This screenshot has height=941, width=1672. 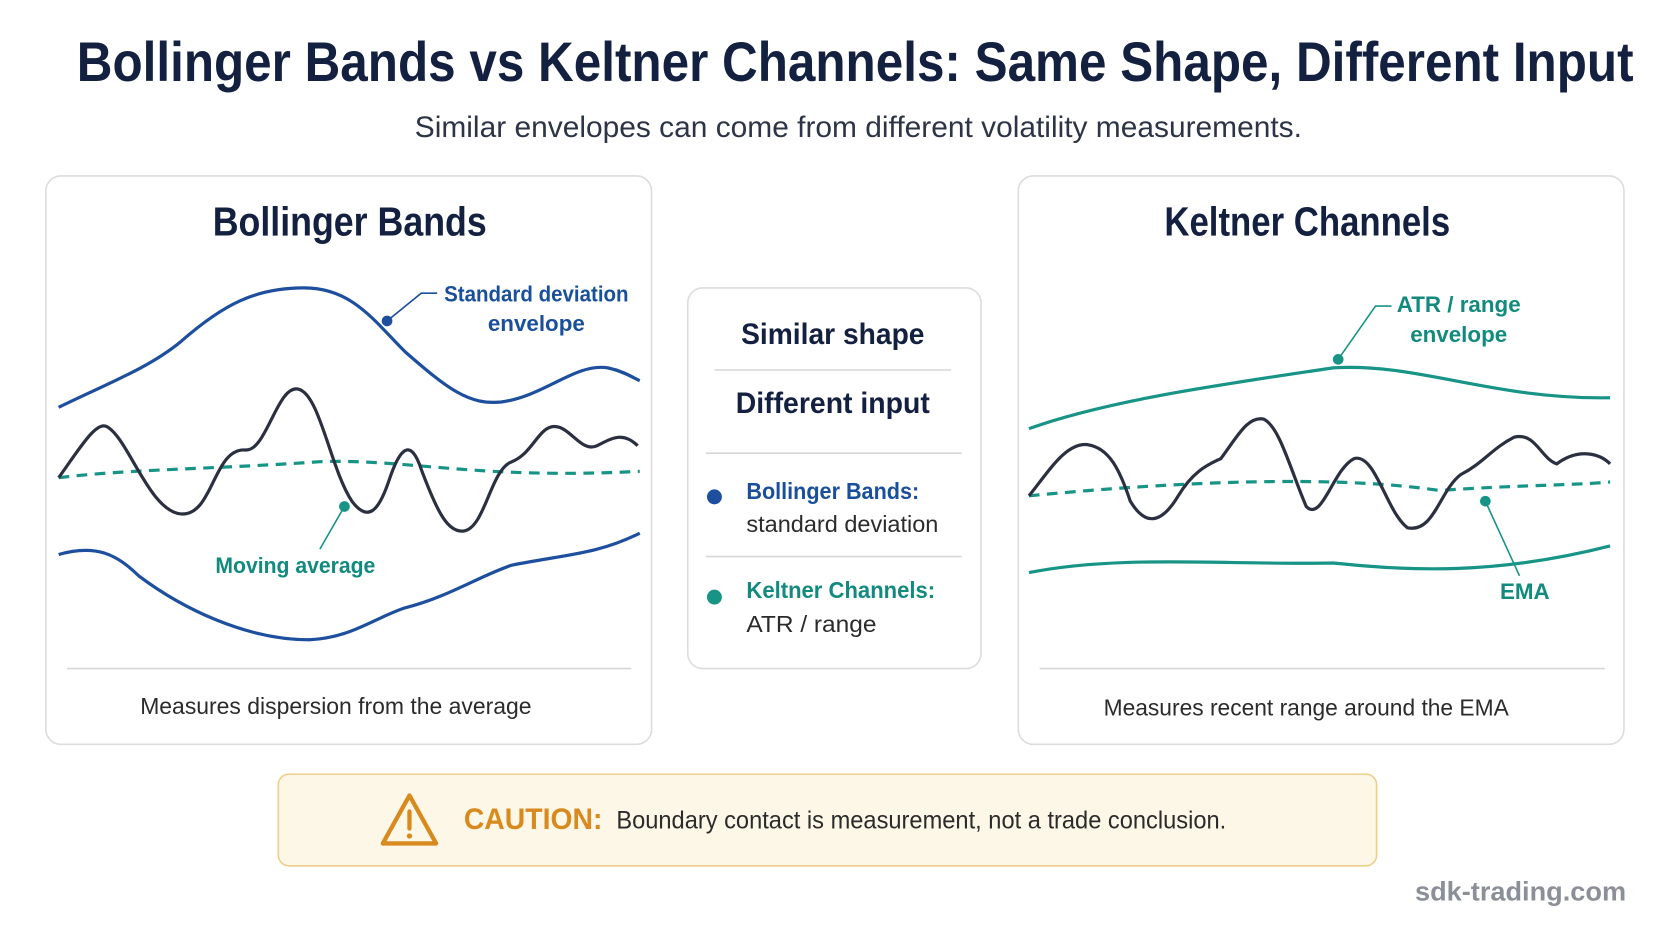 What do you see at coordinates (1319, 559) in the screenshot?
I see `lower-channel` at bounding box center [1319, 559].